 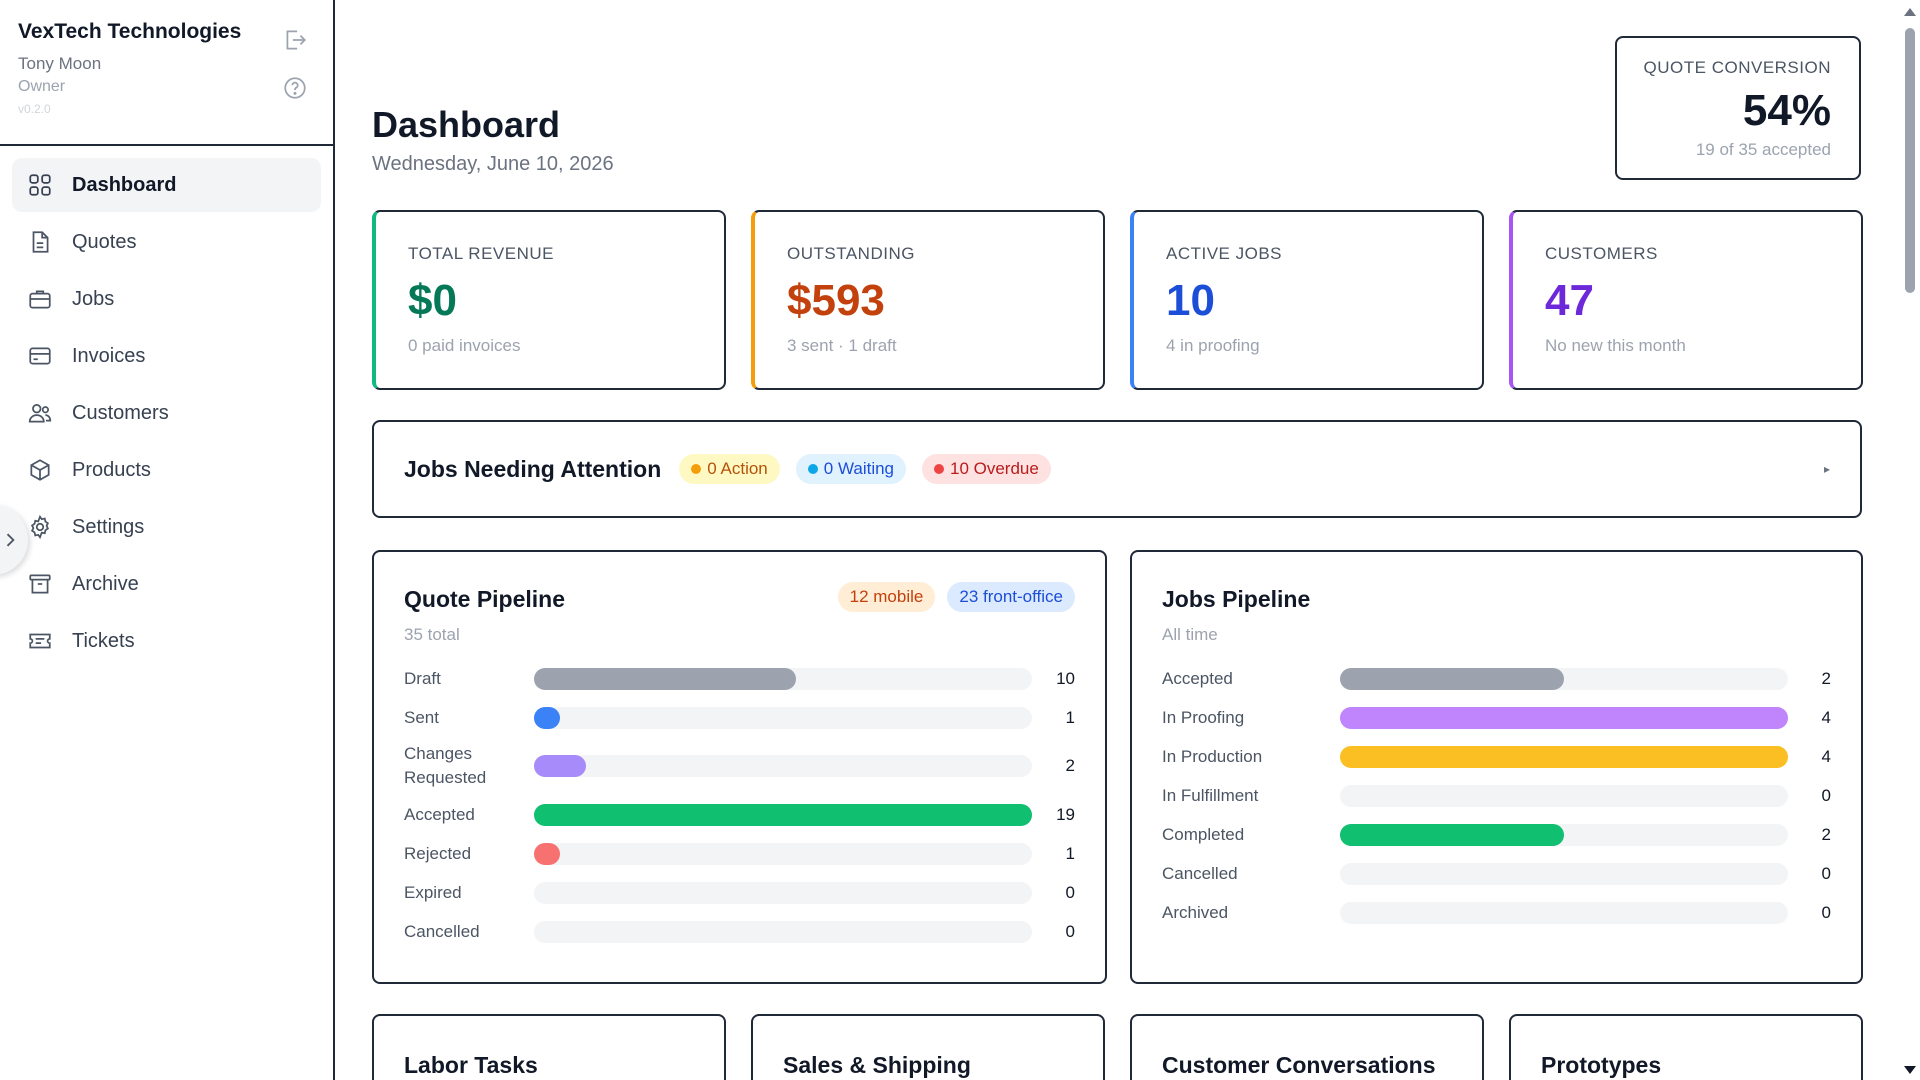 I want to click on sidebar-item-quotes: Quotes, so click(x=166, y=242).